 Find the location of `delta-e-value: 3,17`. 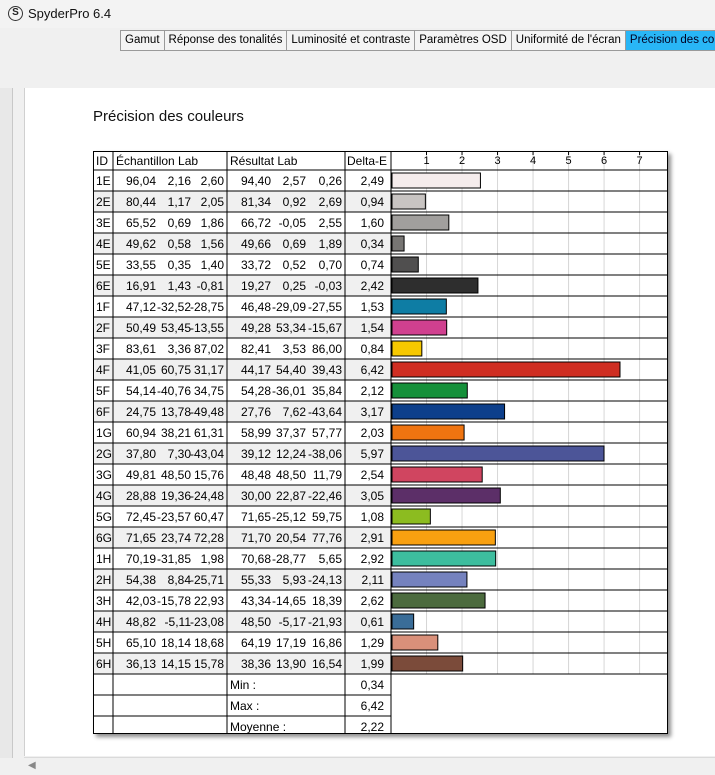

delta-e-value: 3,17 is located at coordinates (373, 412).